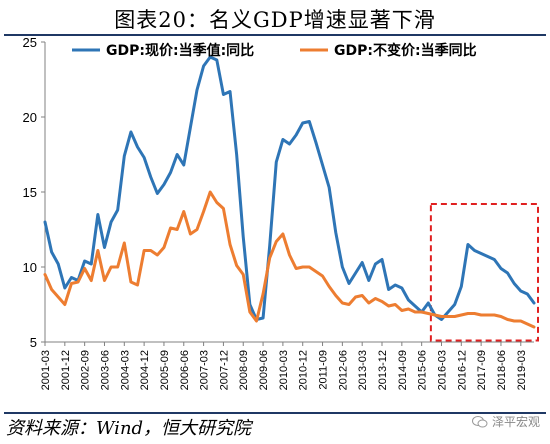 This screenshot has width=550, height=444. What do you see at coordinates (442, 370) in the screenshot?
I see `x-tick-label: 2016-03` at bounding box center [442, 370].